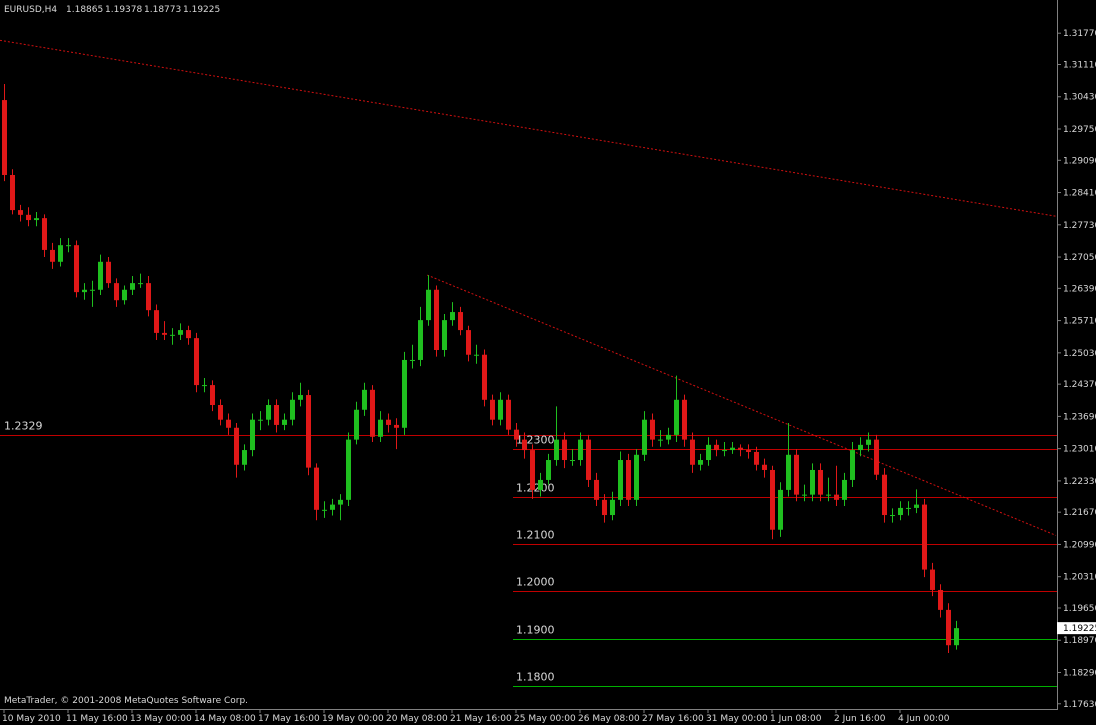 The width and height of the screenshot is (1096, 725). I want to click on level-label: 1.2200, so click(535, 488).